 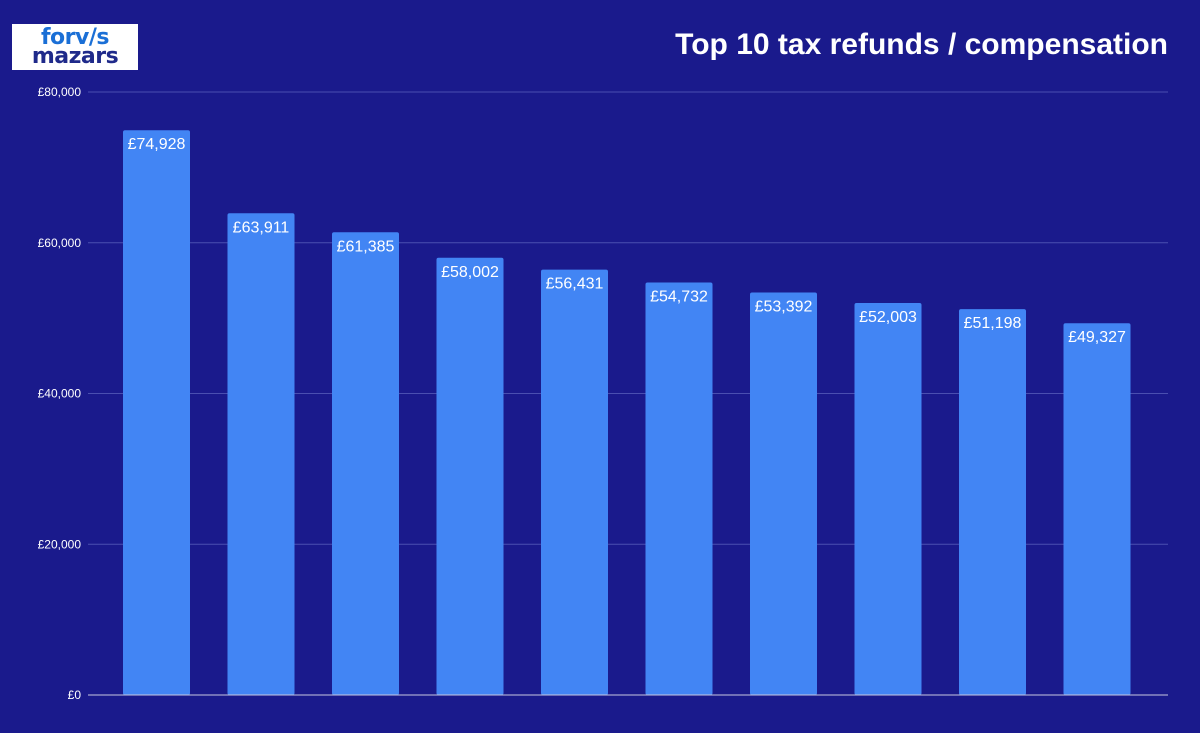 I want to click on logo-text-forvis: forv/s, so click(x=75, y=37).